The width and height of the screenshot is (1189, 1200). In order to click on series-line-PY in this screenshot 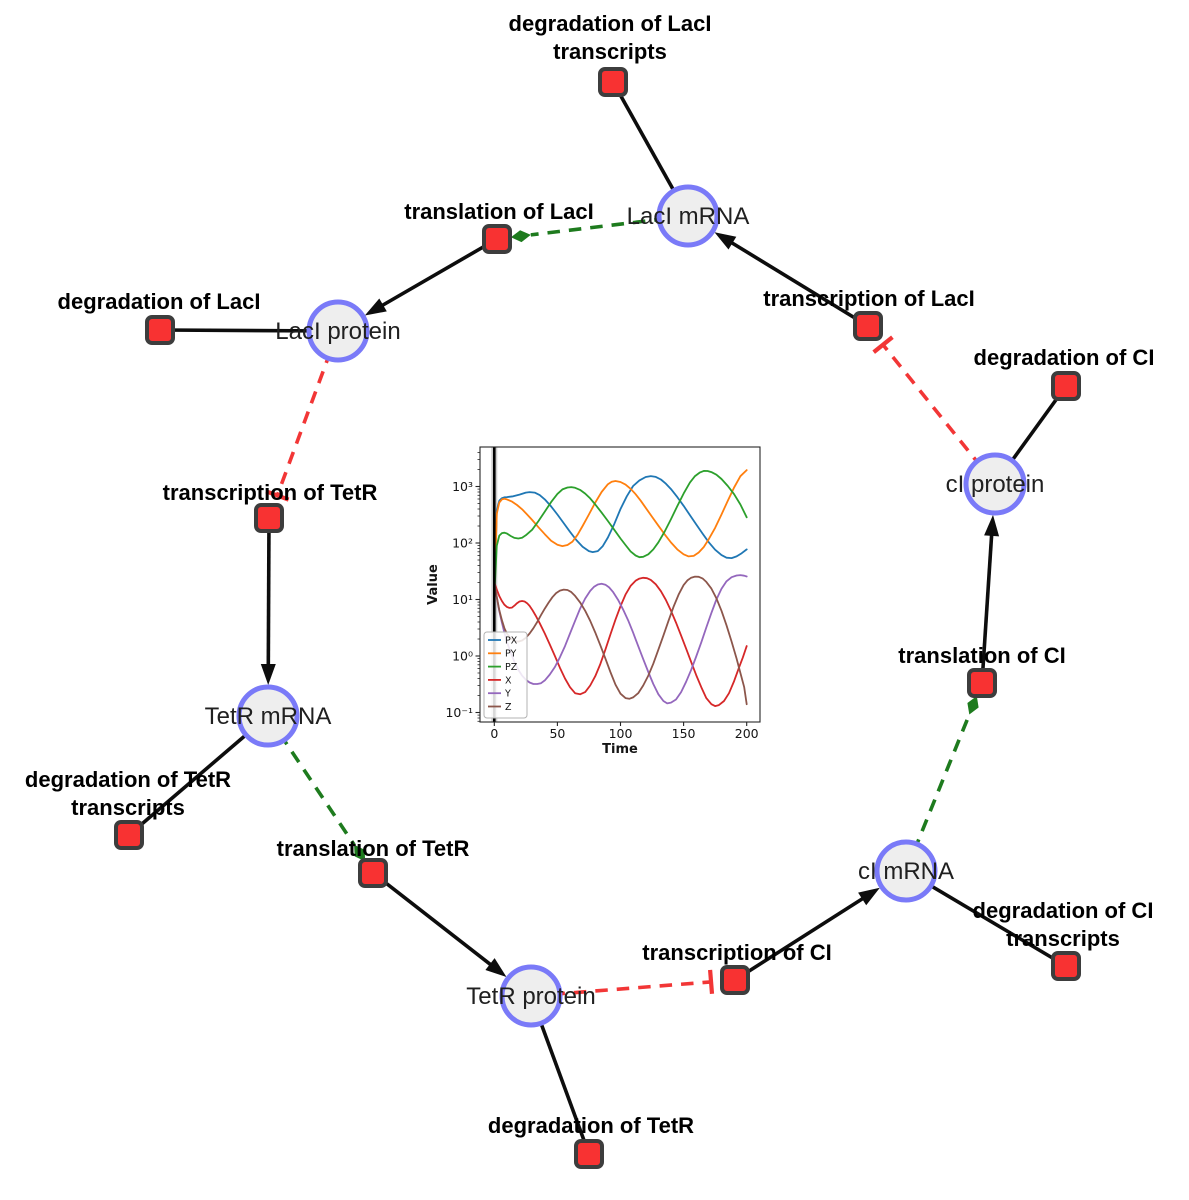, I will do `click(620, 532)`.